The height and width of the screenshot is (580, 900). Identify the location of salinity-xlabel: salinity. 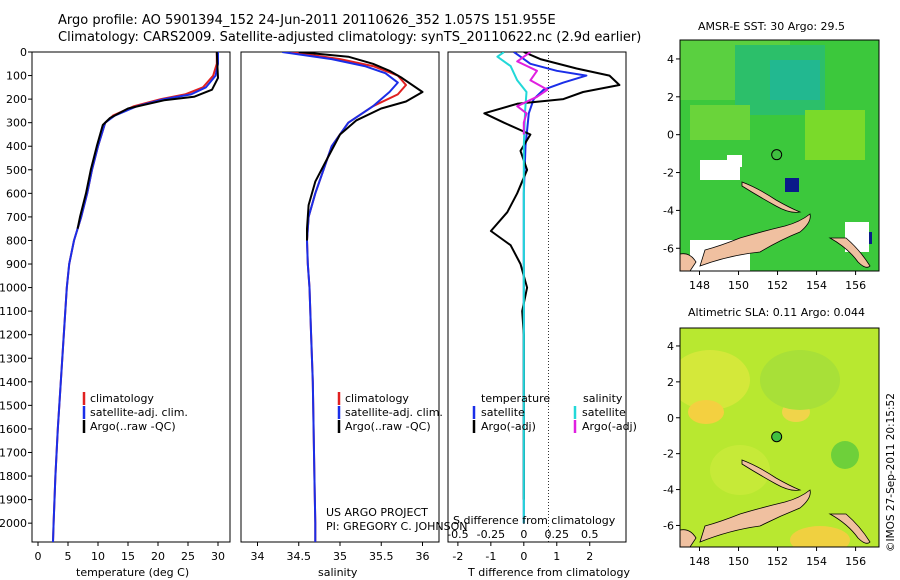
(338, 572).